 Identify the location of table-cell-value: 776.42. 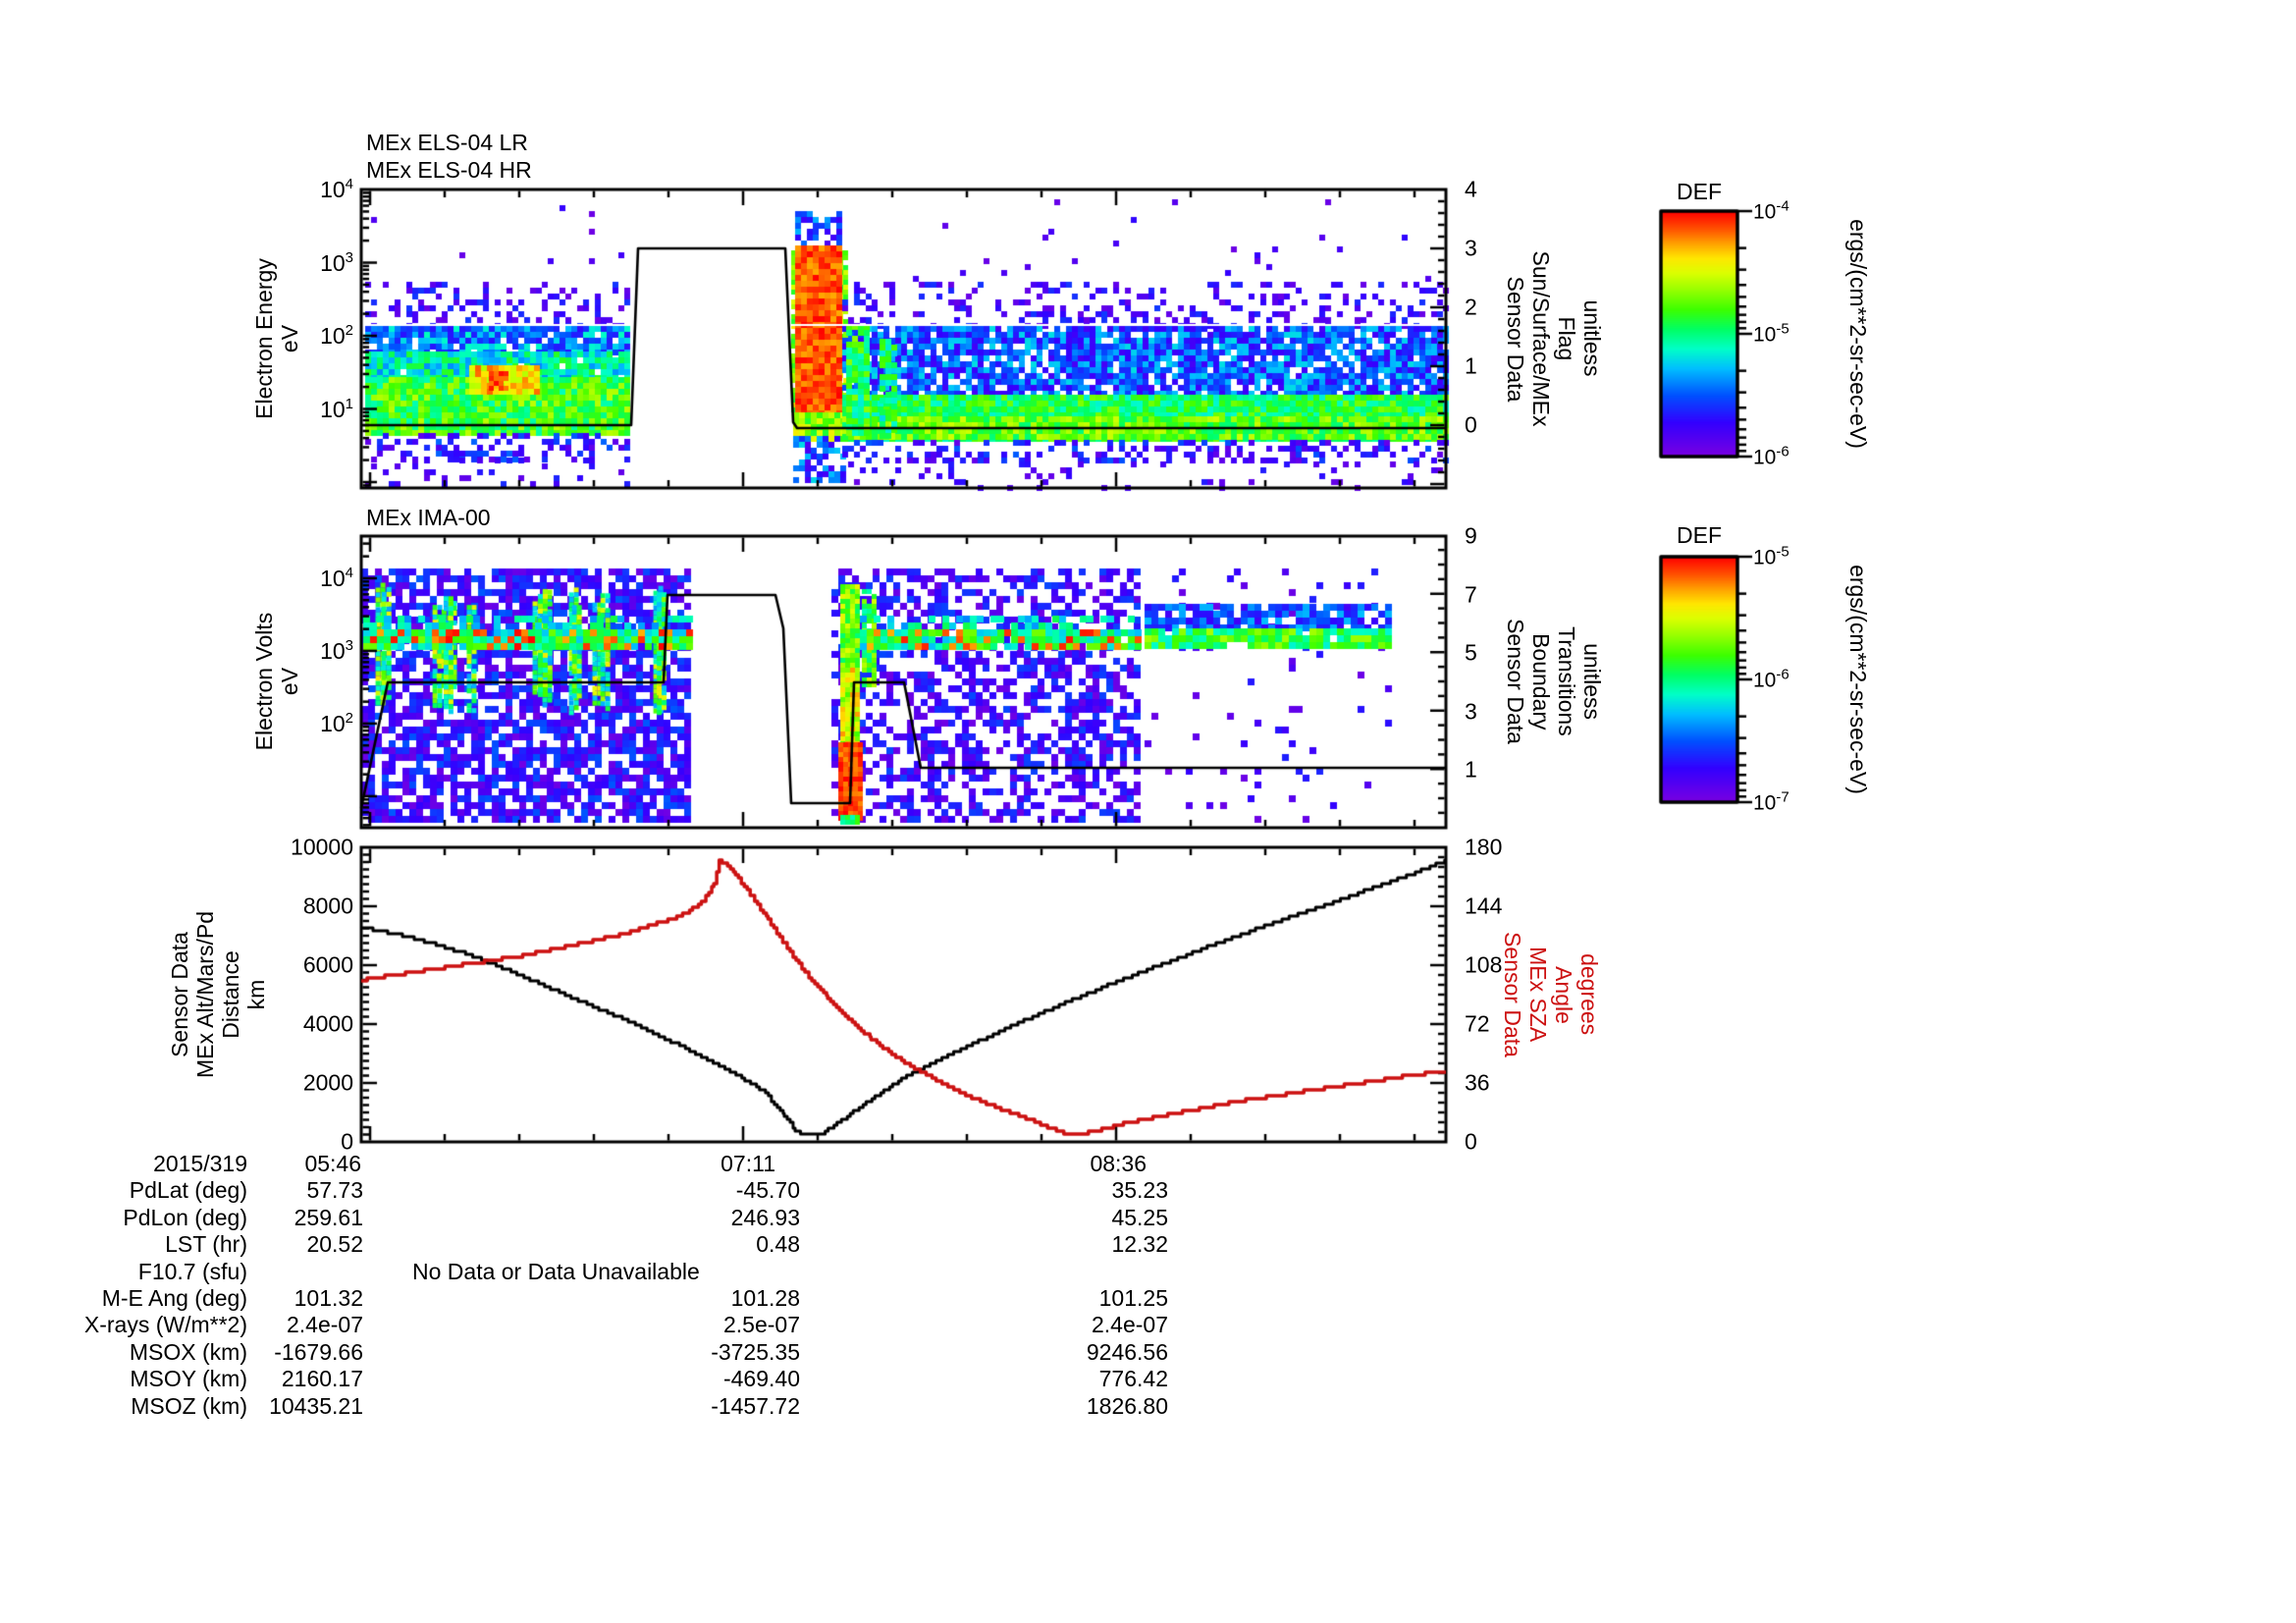
(1133, 1379).